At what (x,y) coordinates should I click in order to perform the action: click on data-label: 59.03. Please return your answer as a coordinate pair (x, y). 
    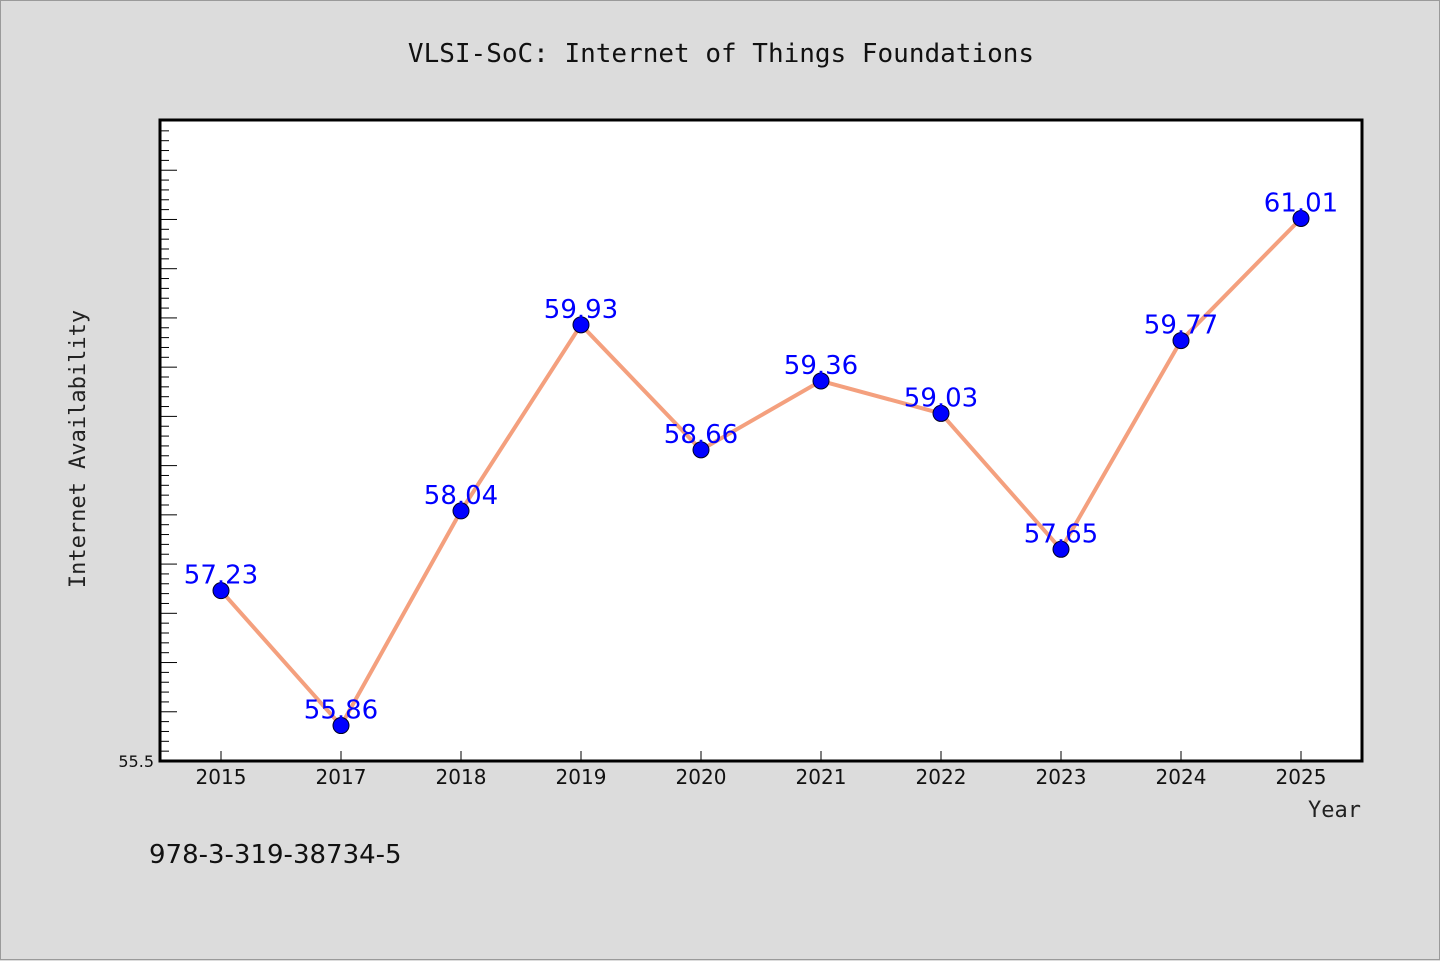
    Looking at the image, I should click on (941, 398).